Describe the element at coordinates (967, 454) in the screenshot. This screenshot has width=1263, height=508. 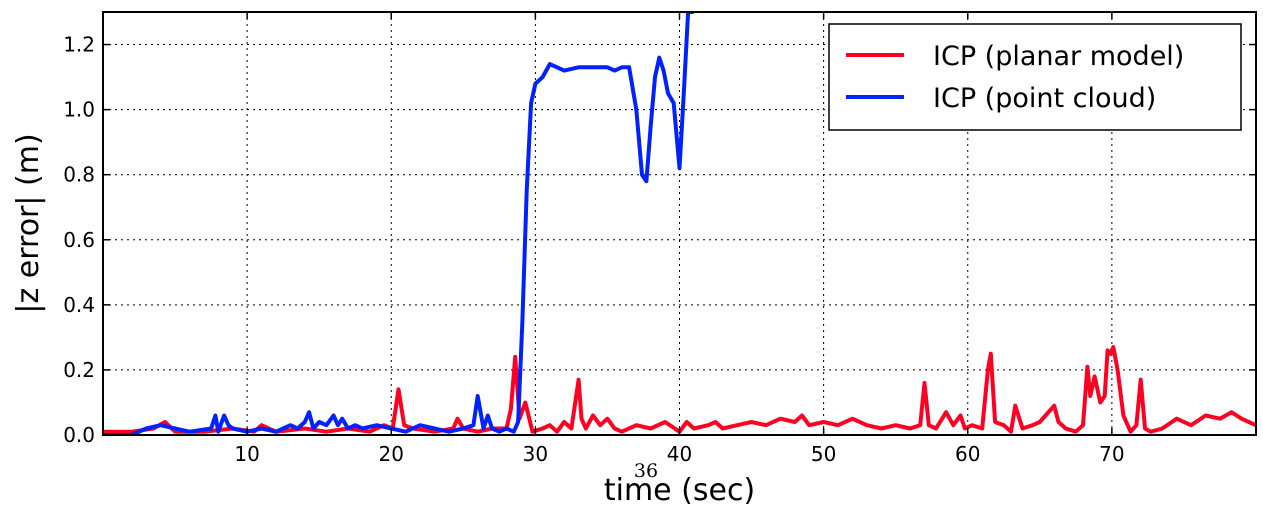
I see `x-tick-label: 60` at that location.